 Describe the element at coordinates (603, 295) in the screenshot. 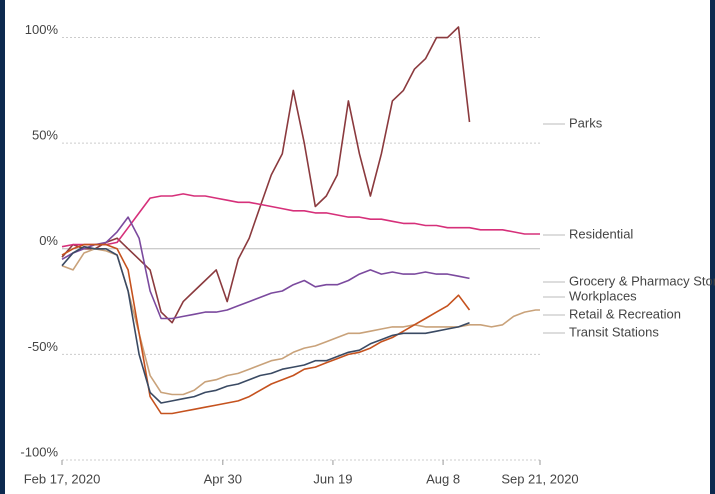

I see `legend-label: Workplaces` at that location.